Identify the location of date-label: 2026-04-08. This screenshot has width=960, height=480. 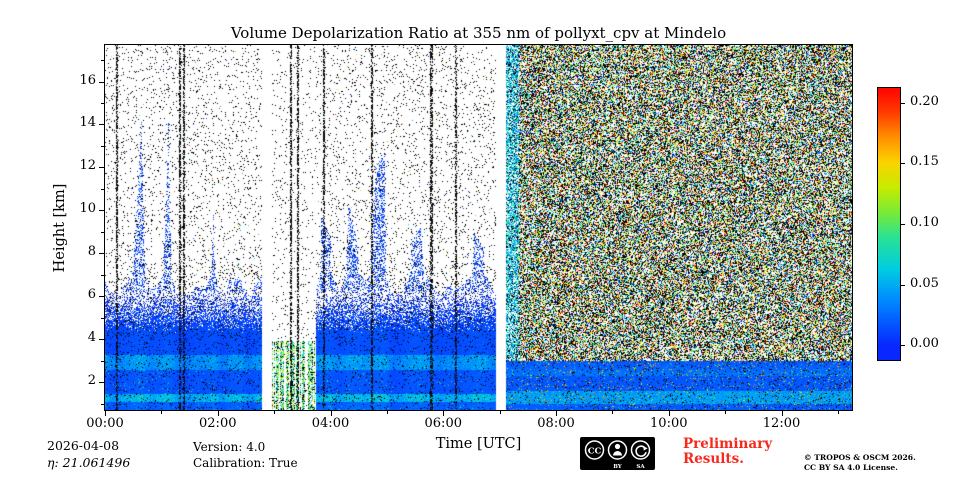
(83, 445).